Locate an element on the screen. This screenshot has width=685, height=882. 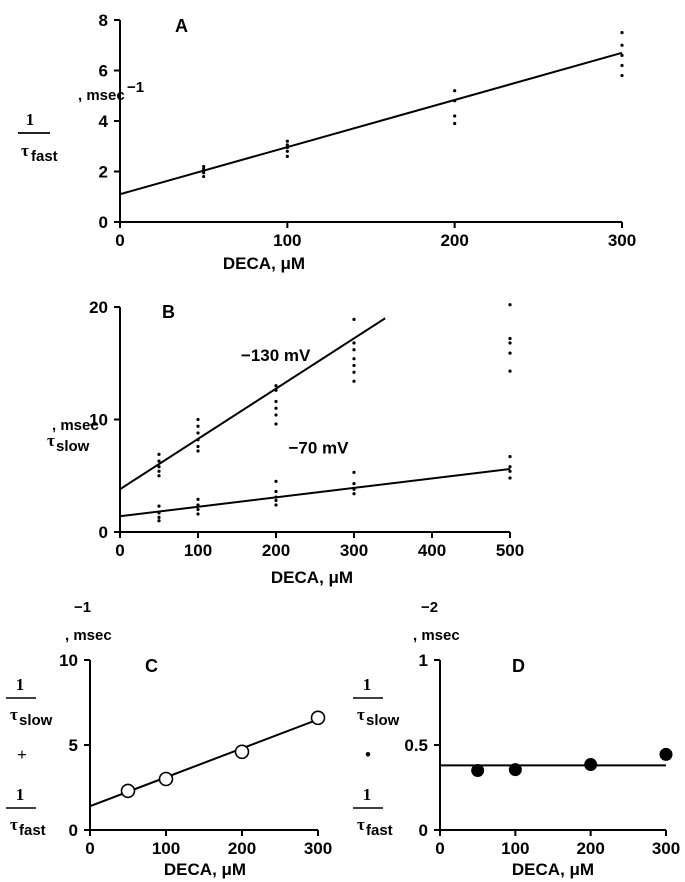
panel-b-y-tick-label: 20 is located at coordinates (98, 307).